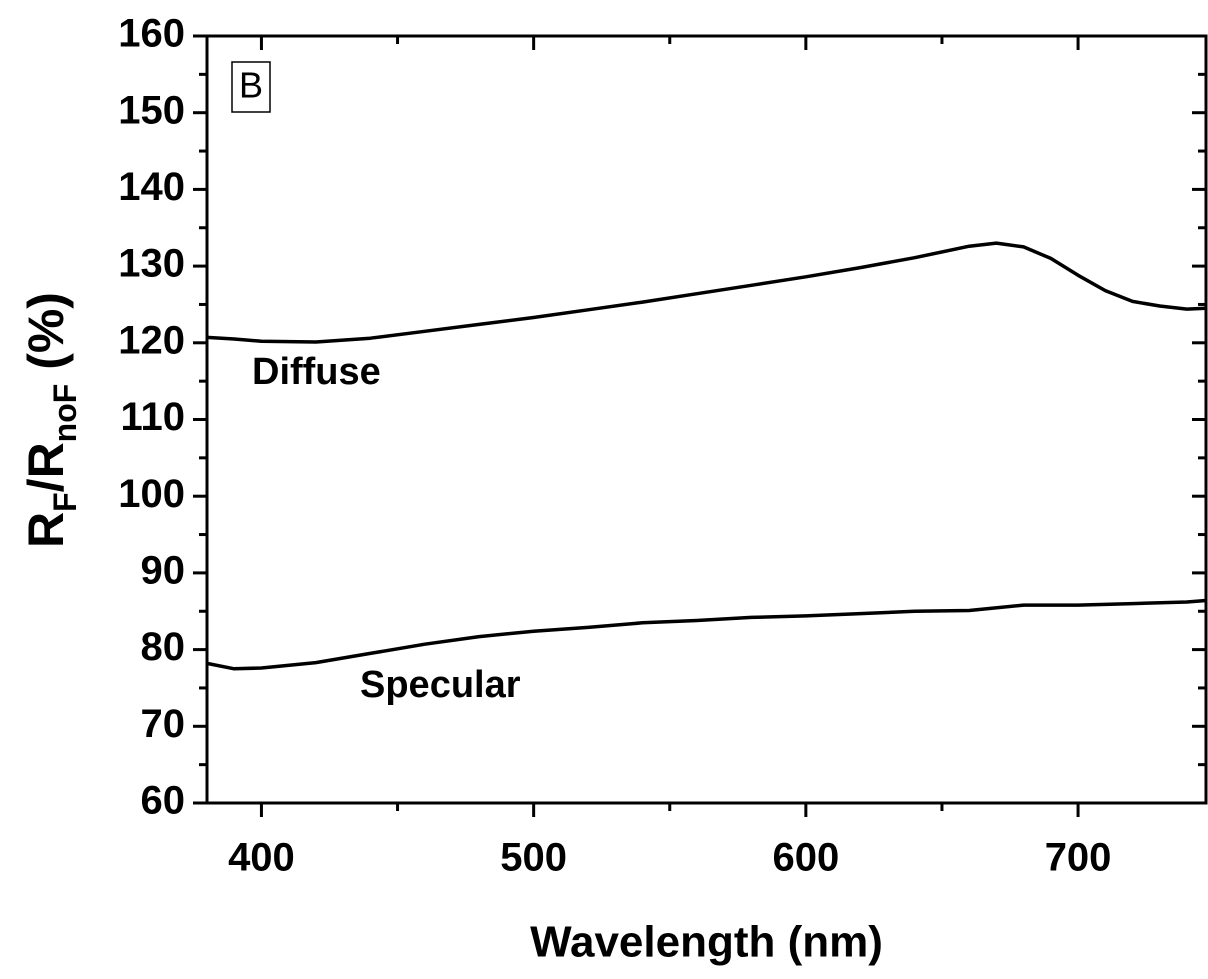 The height and width of the screenshot is (979, 1208). I want to click on y-tick-label: 90, so click(163, 570).